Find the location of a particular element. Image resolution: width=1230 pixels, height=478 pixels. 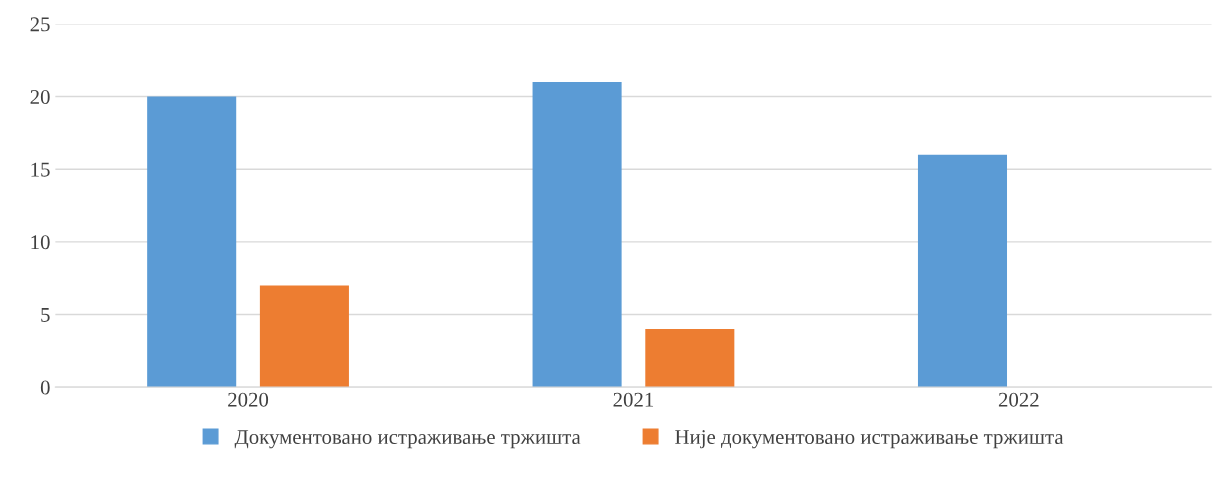

x-tick-label: 2020 is located at coordinates (248, 399).